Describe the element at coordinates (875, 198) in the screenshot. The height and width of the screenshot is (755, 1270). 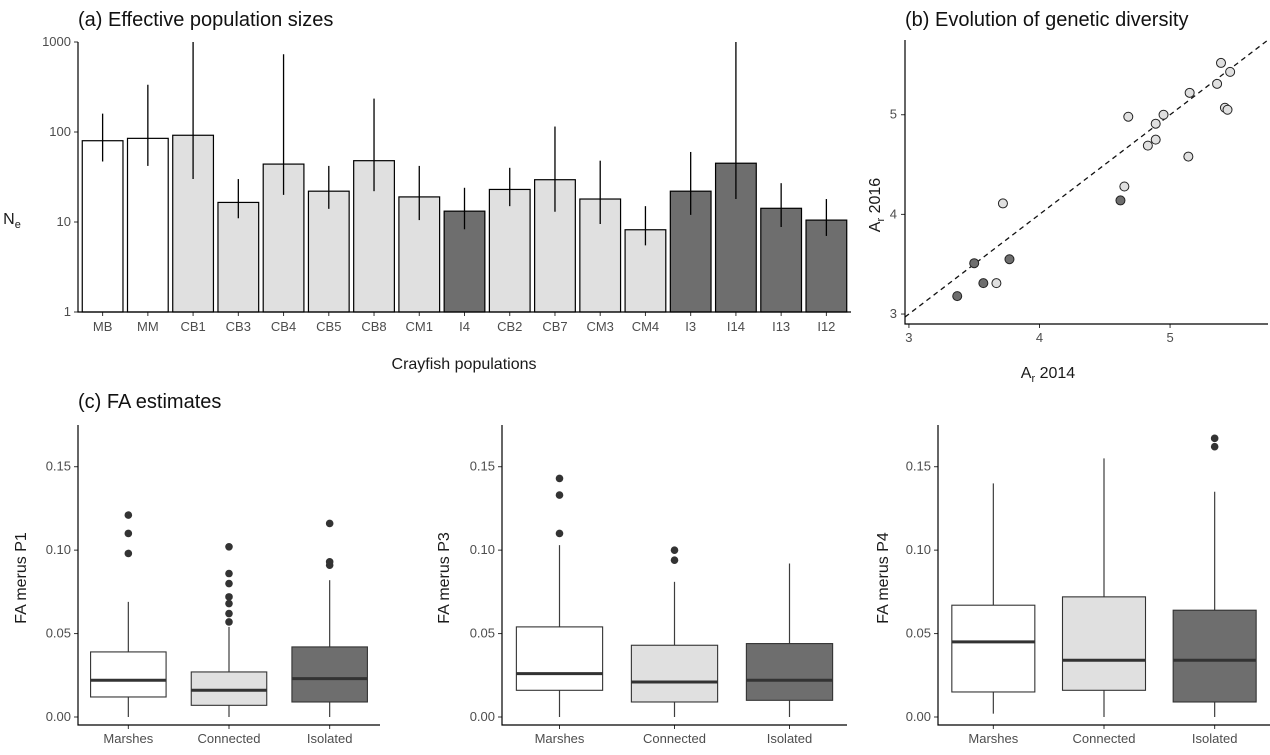
I see `panel-b-y-label-suffix: 2016` at that location.